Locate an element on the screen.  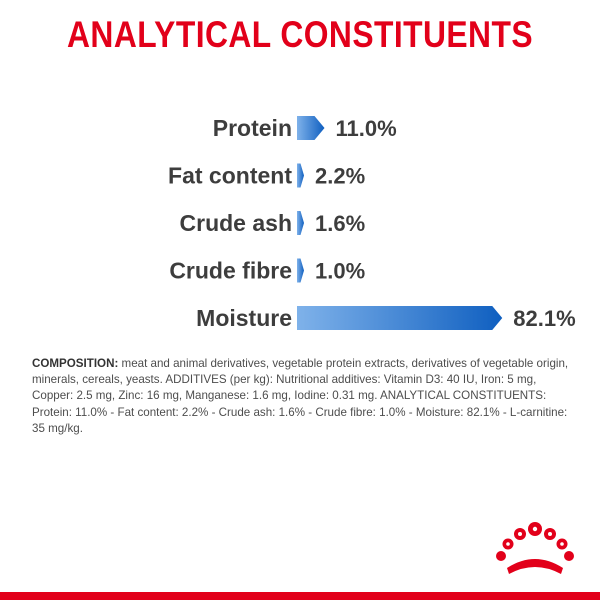
category-label: Protein is located at coordinates (252, 128).